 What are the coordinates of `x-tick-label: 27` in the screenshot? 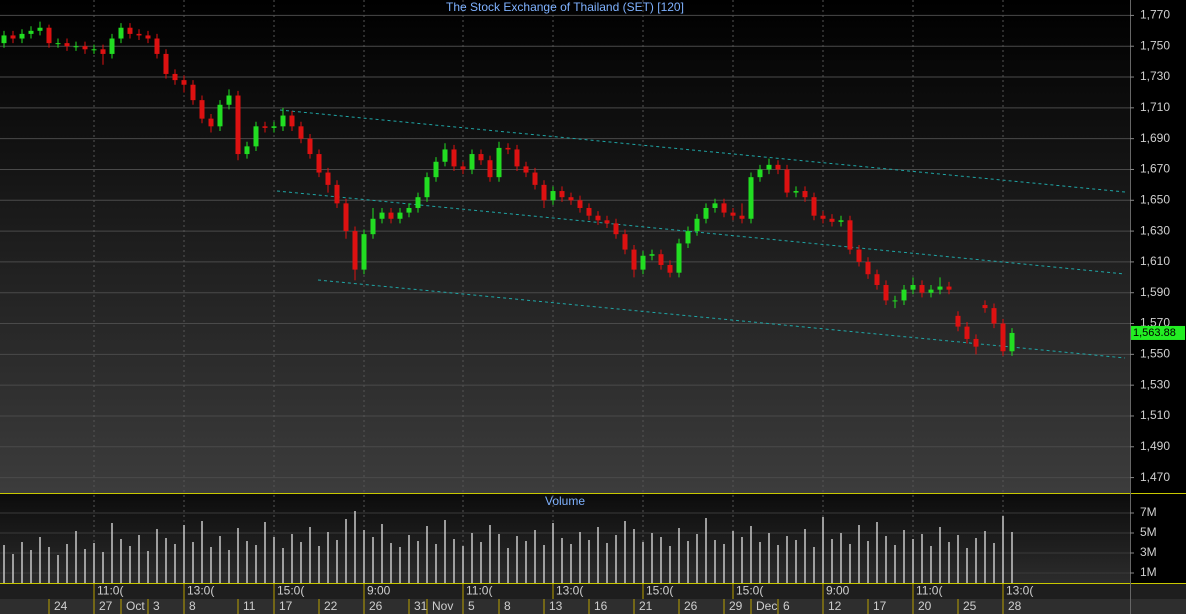 It's located at (106, 606).